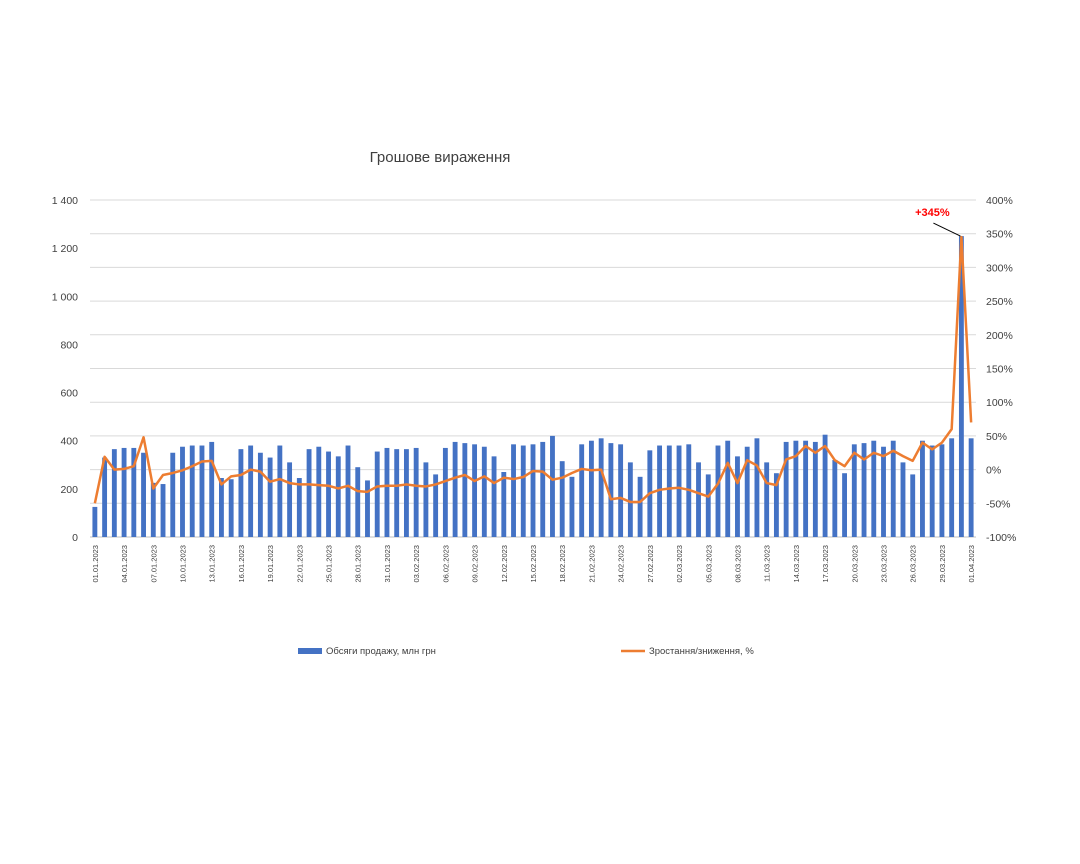 The width and height of the screenshot is (1080, 864). I want to click on x-tick-label: 10.01.2023, so click(182, 564).